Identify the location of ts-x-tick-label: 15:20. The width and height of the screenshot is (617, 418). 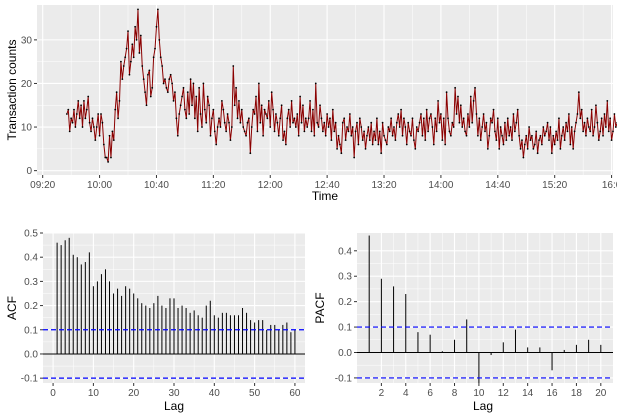
(554, 185).